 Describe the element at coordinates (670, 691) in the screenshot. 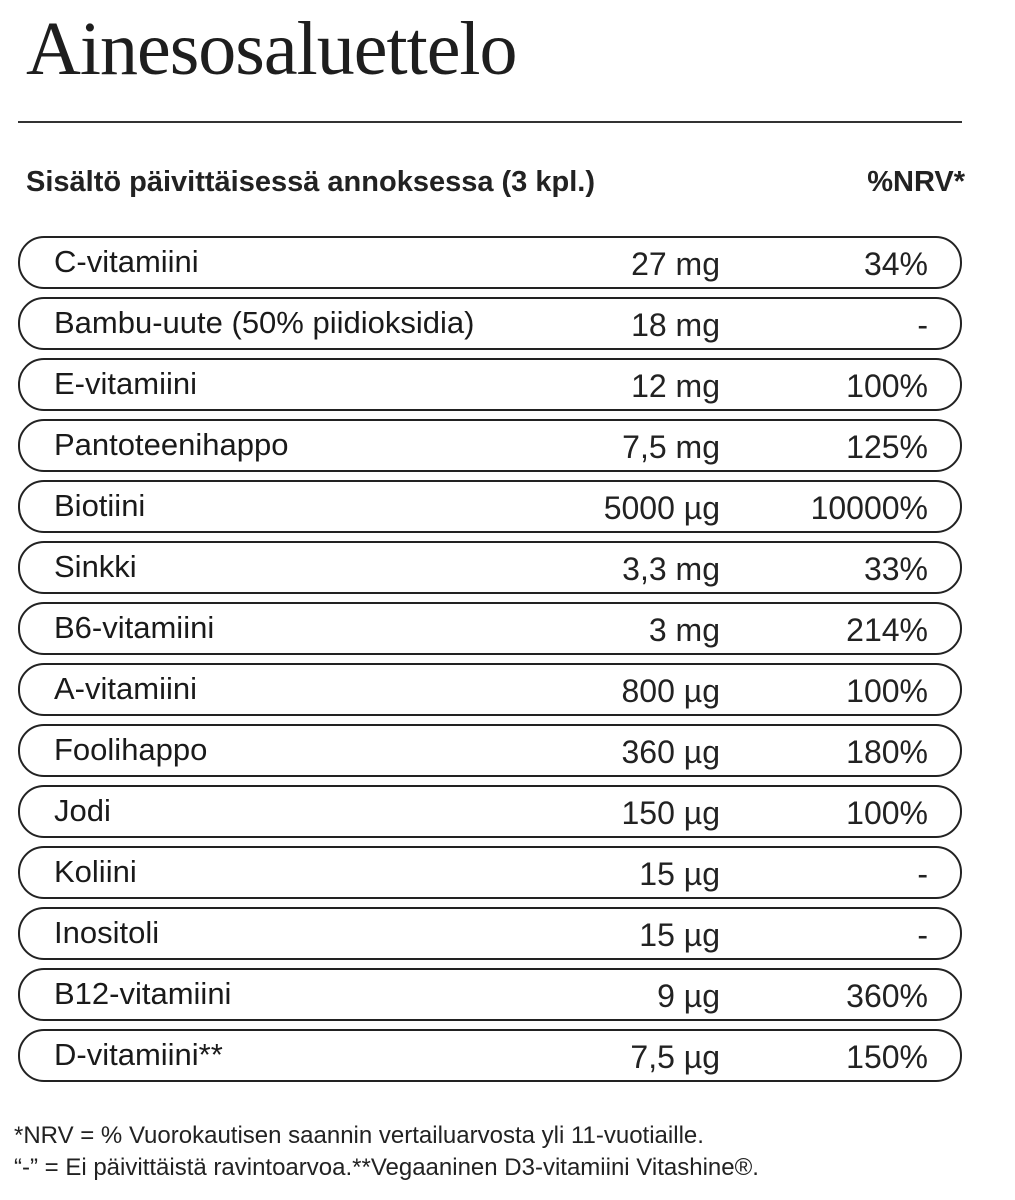

I see `ingredient-amount: 800 µg` at that location.